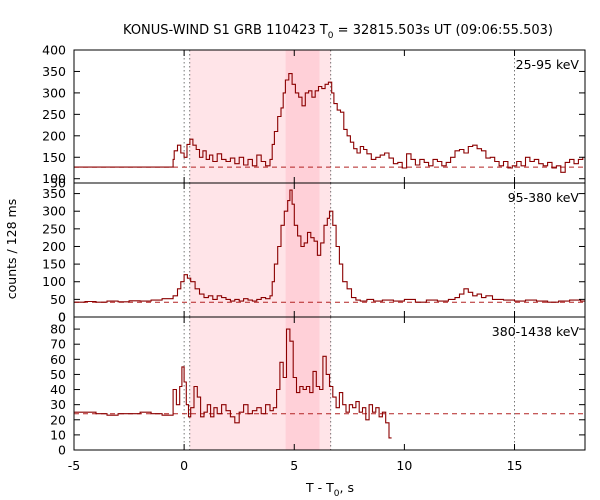 This screenshot has width=600, height=500. Describe the element at coordinates (329, 489) in the screenshot. I see `x-axis-label: T - T0, s` at that location.